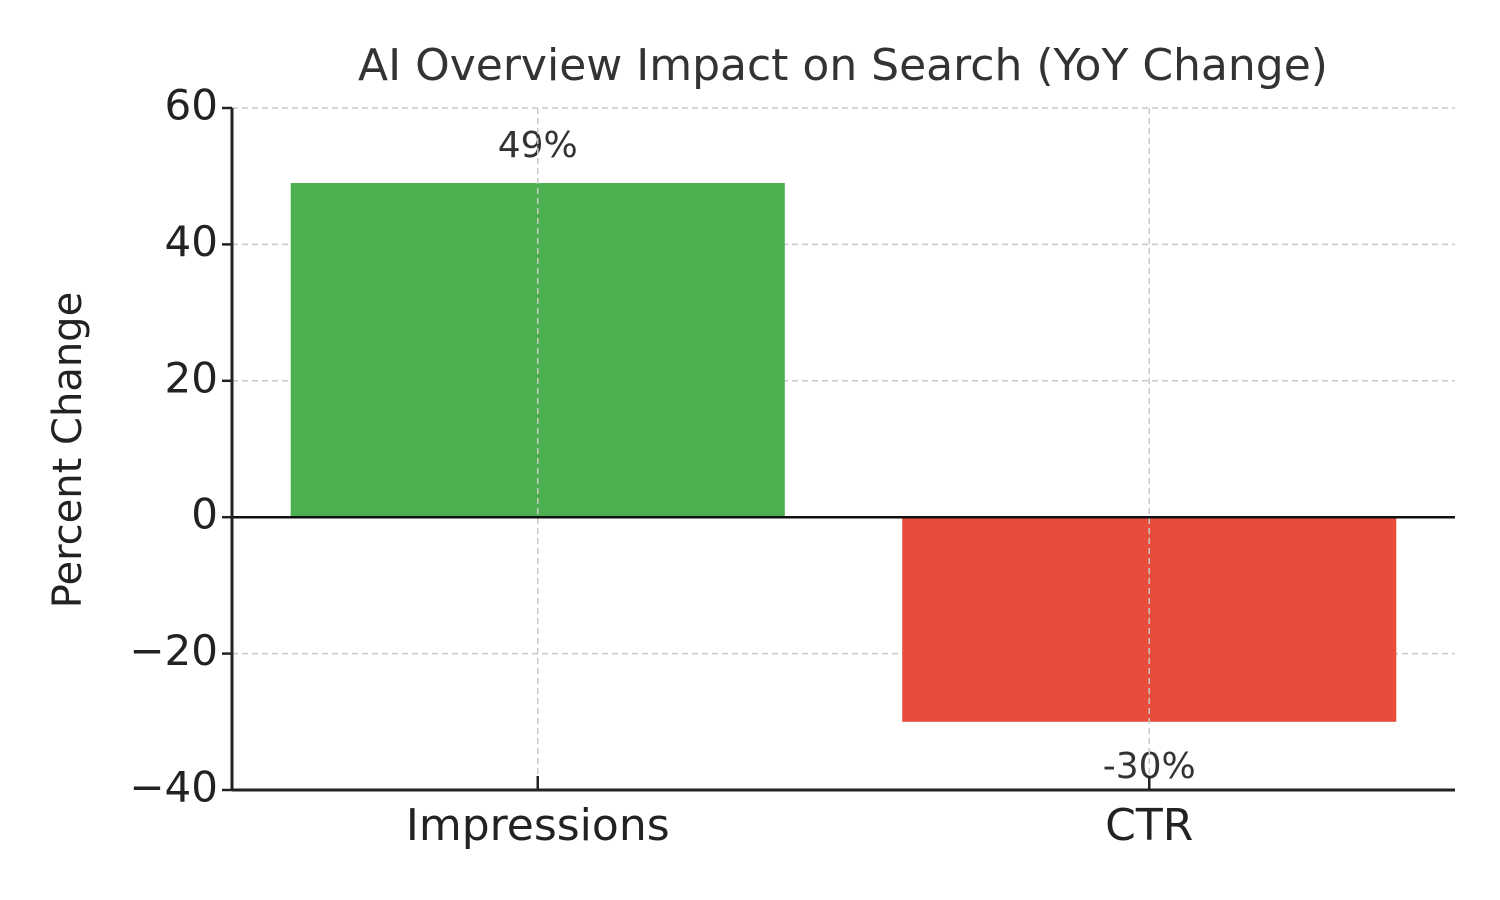 The image size is (1500, 900). Describe the element at coordinates (1149, 825) in the screenshot. I see `x-tick-label: CTR` at that location.